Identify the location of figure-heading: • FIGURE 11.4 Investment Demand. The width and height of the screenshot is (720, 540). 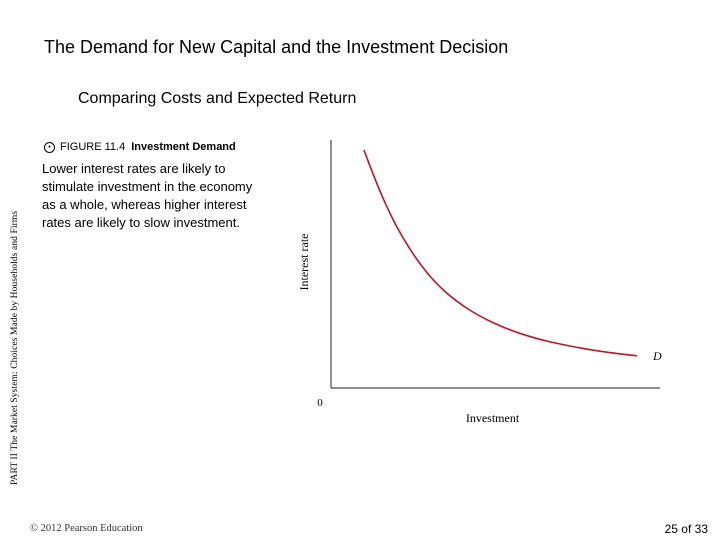
(140, 147).